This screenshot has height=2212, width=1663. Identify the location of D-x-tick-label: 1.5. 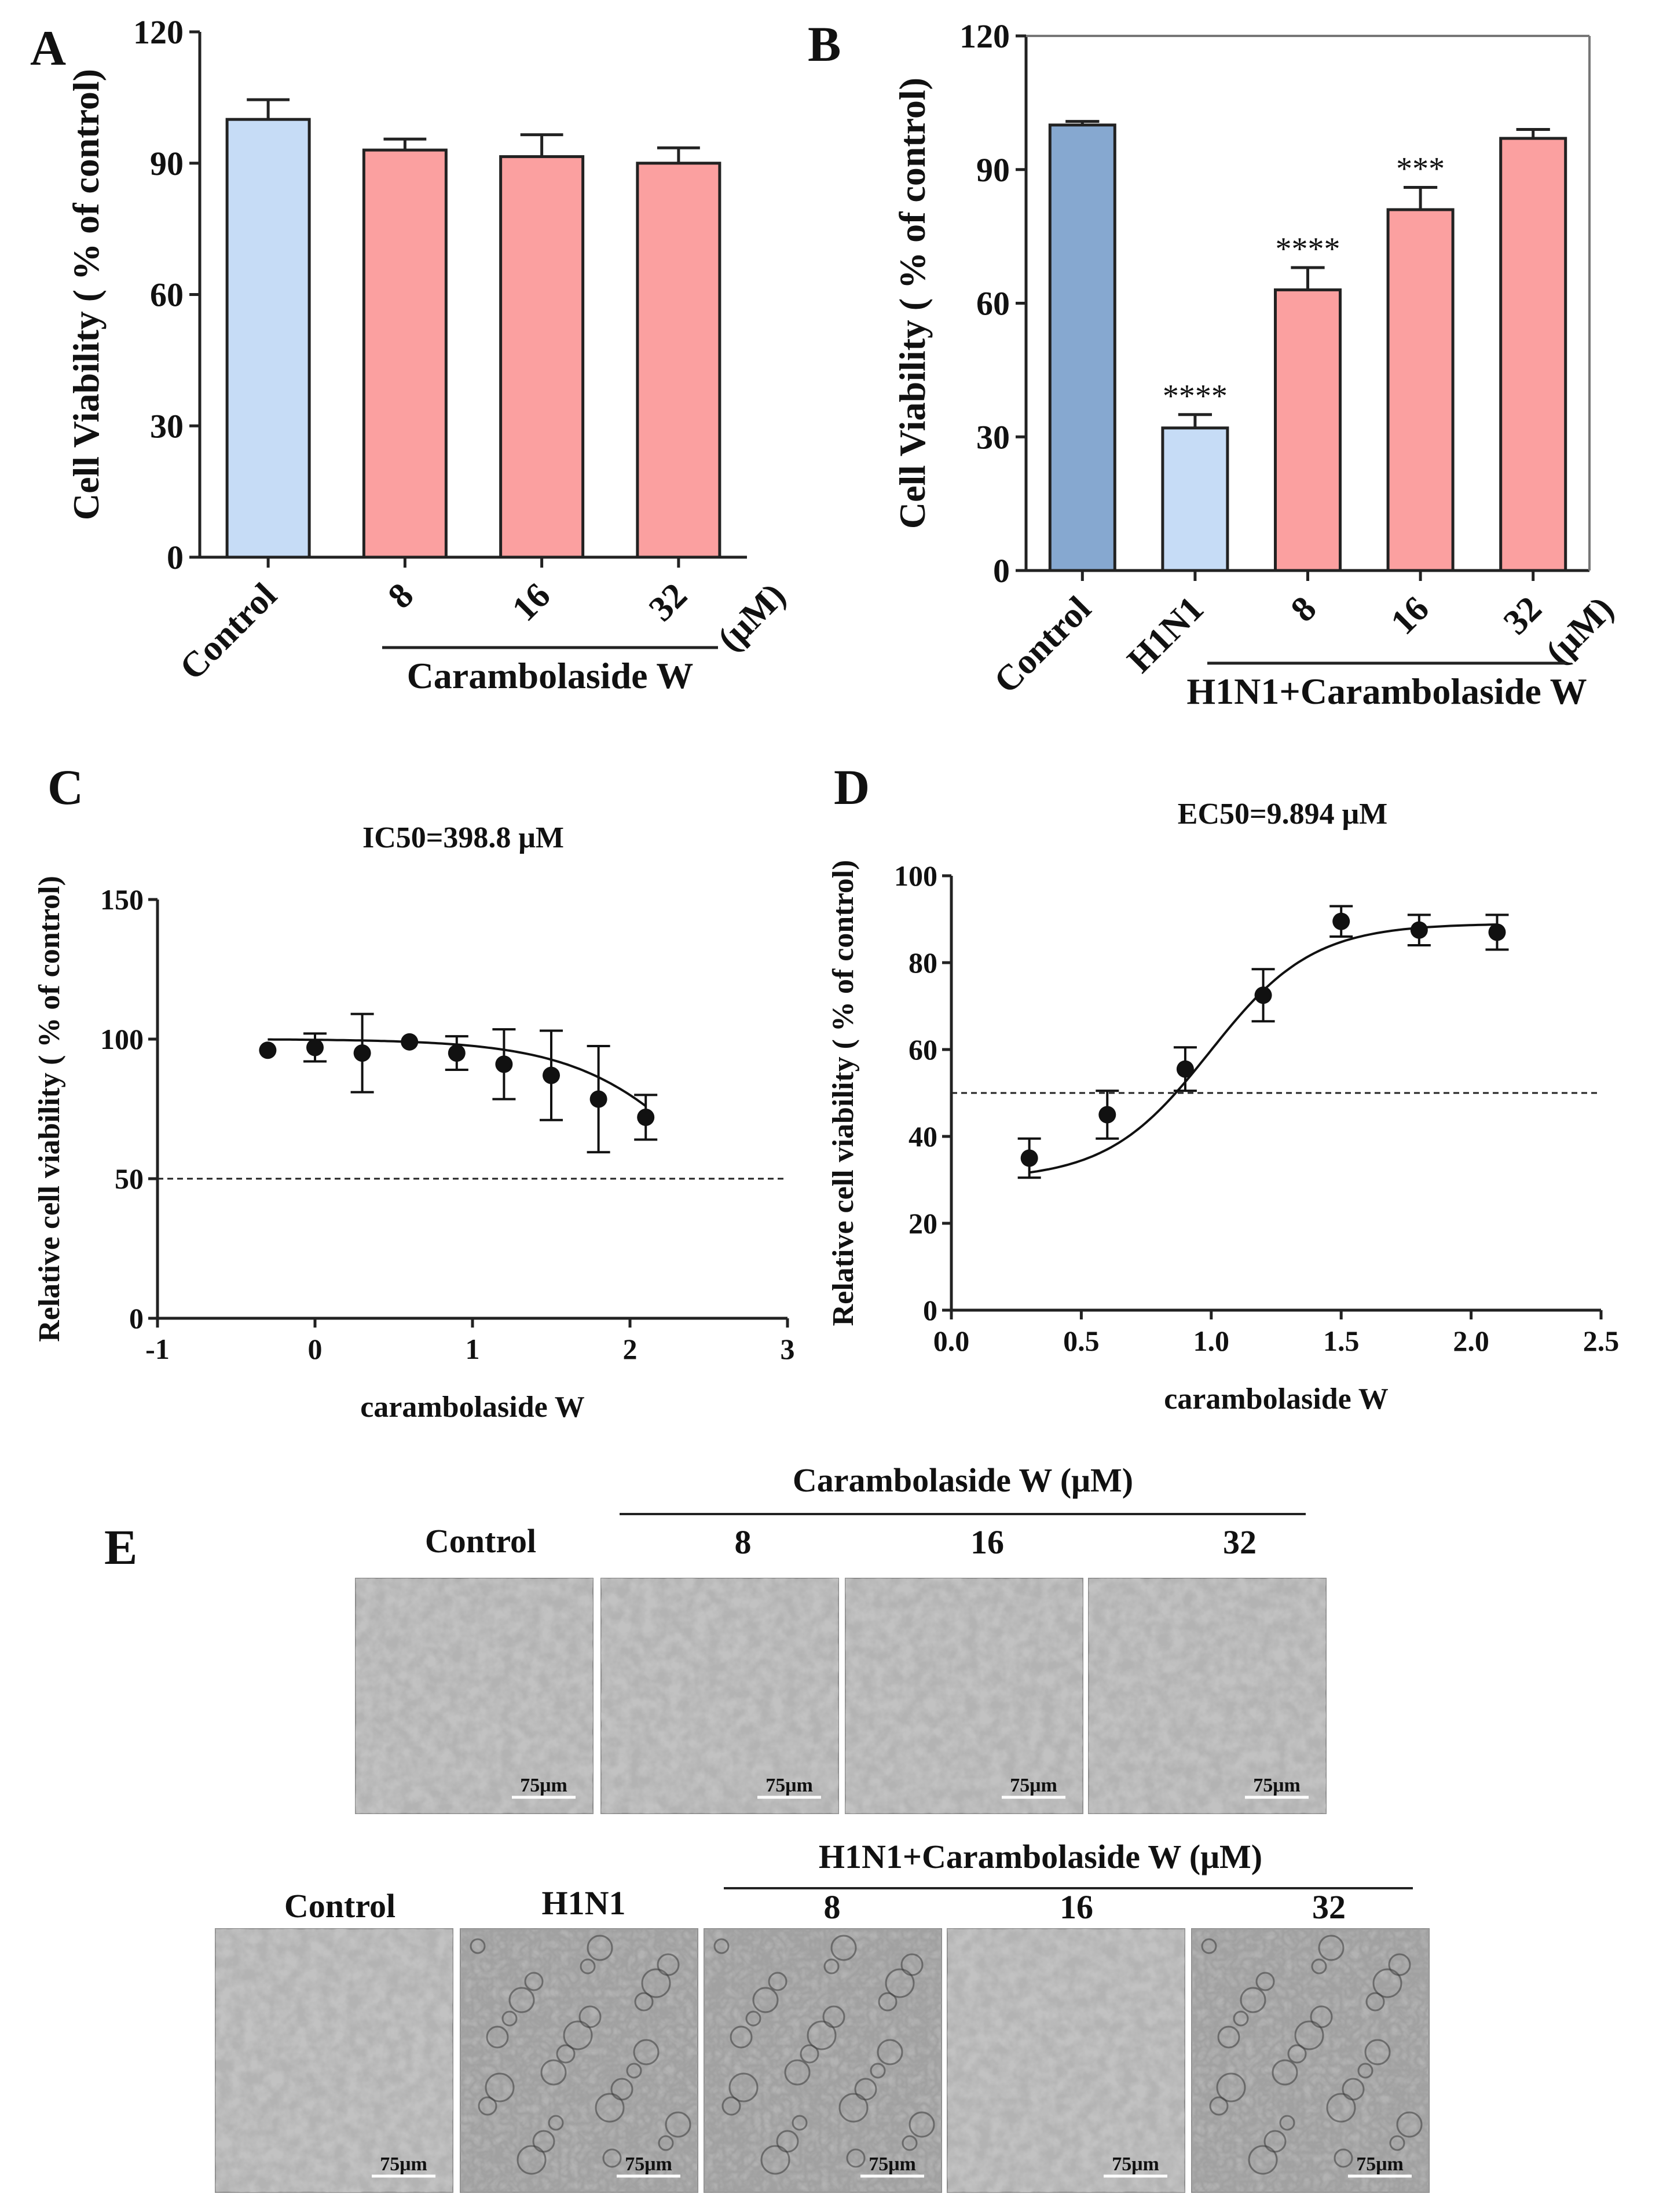
(1341, 1341).